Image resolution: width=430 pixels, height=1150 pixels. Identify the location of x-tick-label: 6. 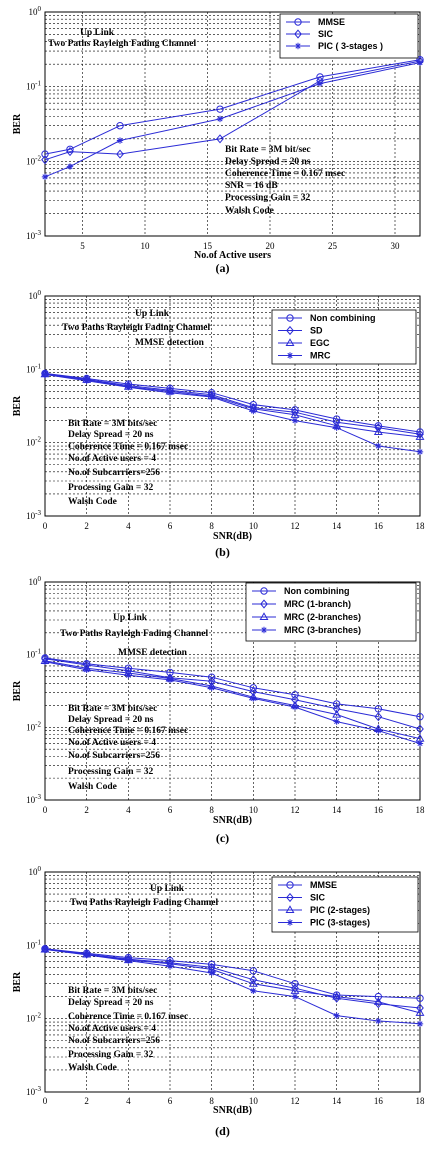
(170, 526).